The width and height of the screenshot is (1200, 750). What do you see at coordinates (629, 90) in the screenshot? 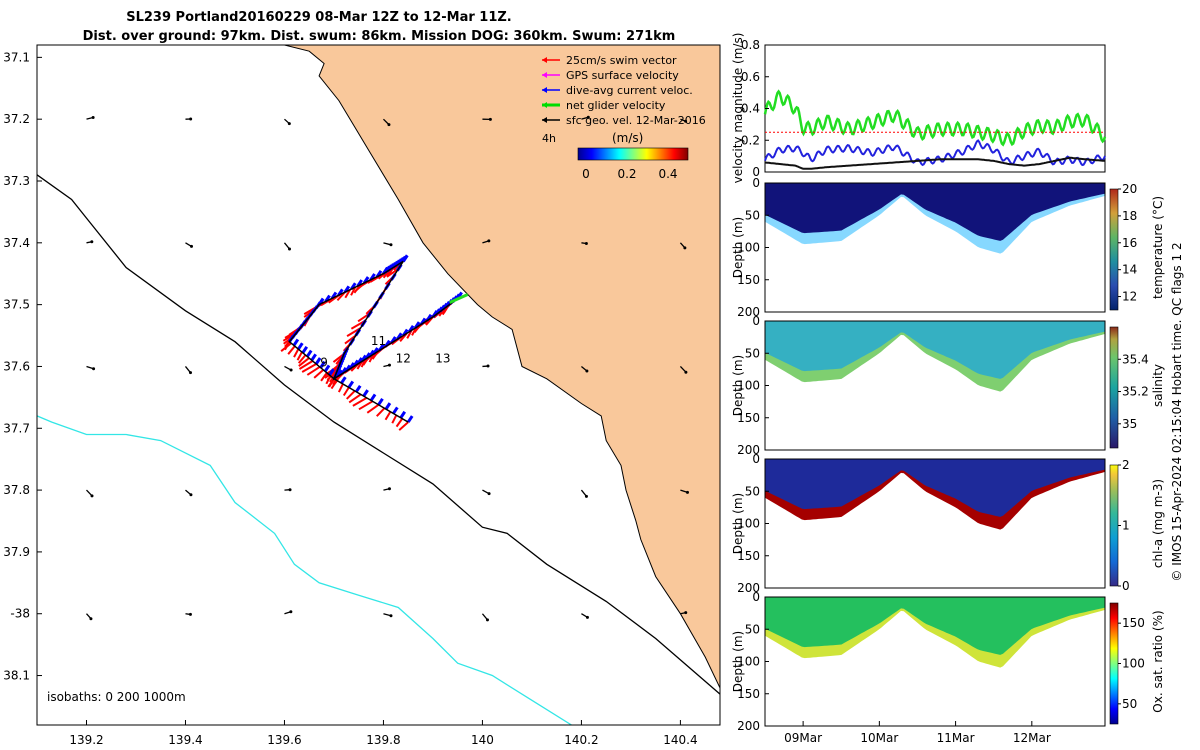
I see `legend-label-2: dive-avg current veloc.` at bounding box center [629, 90].